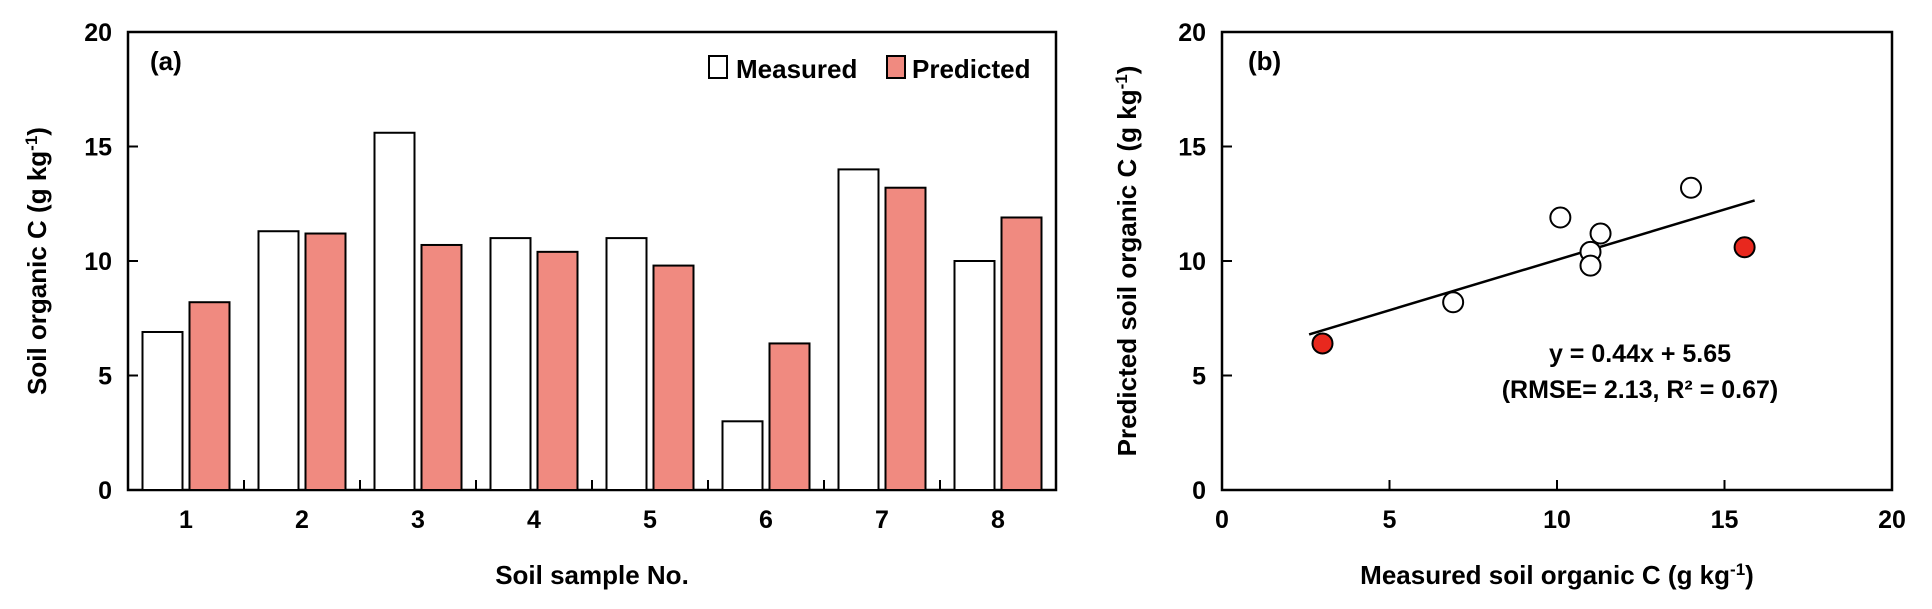 The width and height of the screenshot is (1932, 609). I want to click on scatter-chart-x-axis-title: Measured soil organic C (g kg-1), so click(1557, 575).